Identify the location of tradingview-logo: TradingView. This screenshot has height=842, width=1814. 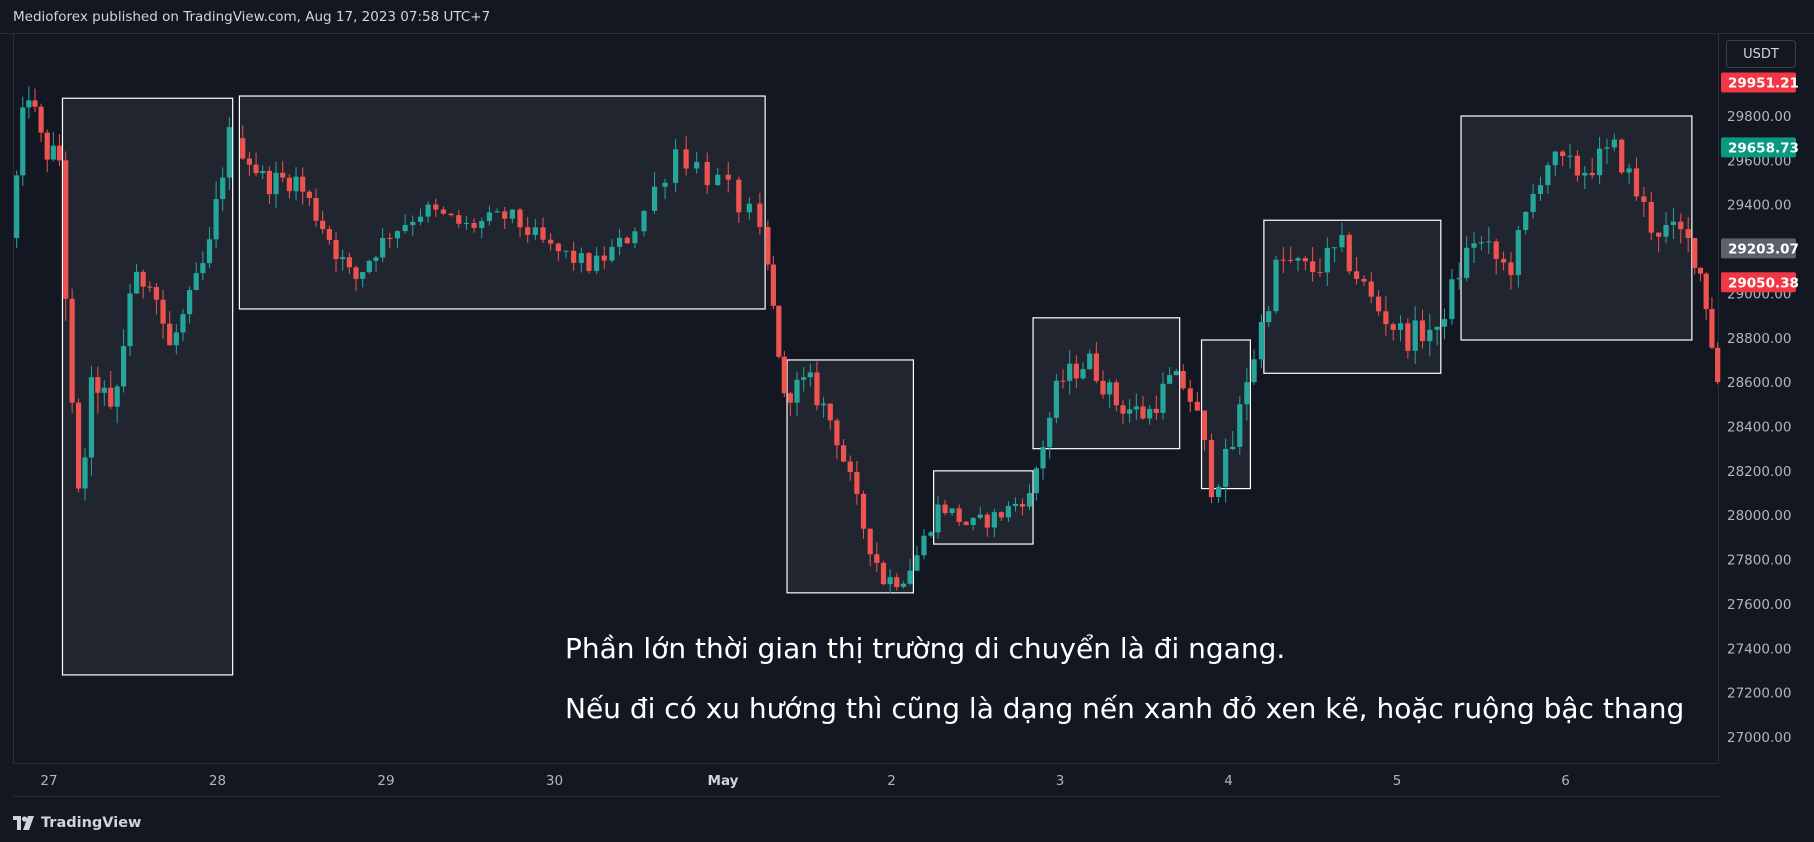
(77, 823).